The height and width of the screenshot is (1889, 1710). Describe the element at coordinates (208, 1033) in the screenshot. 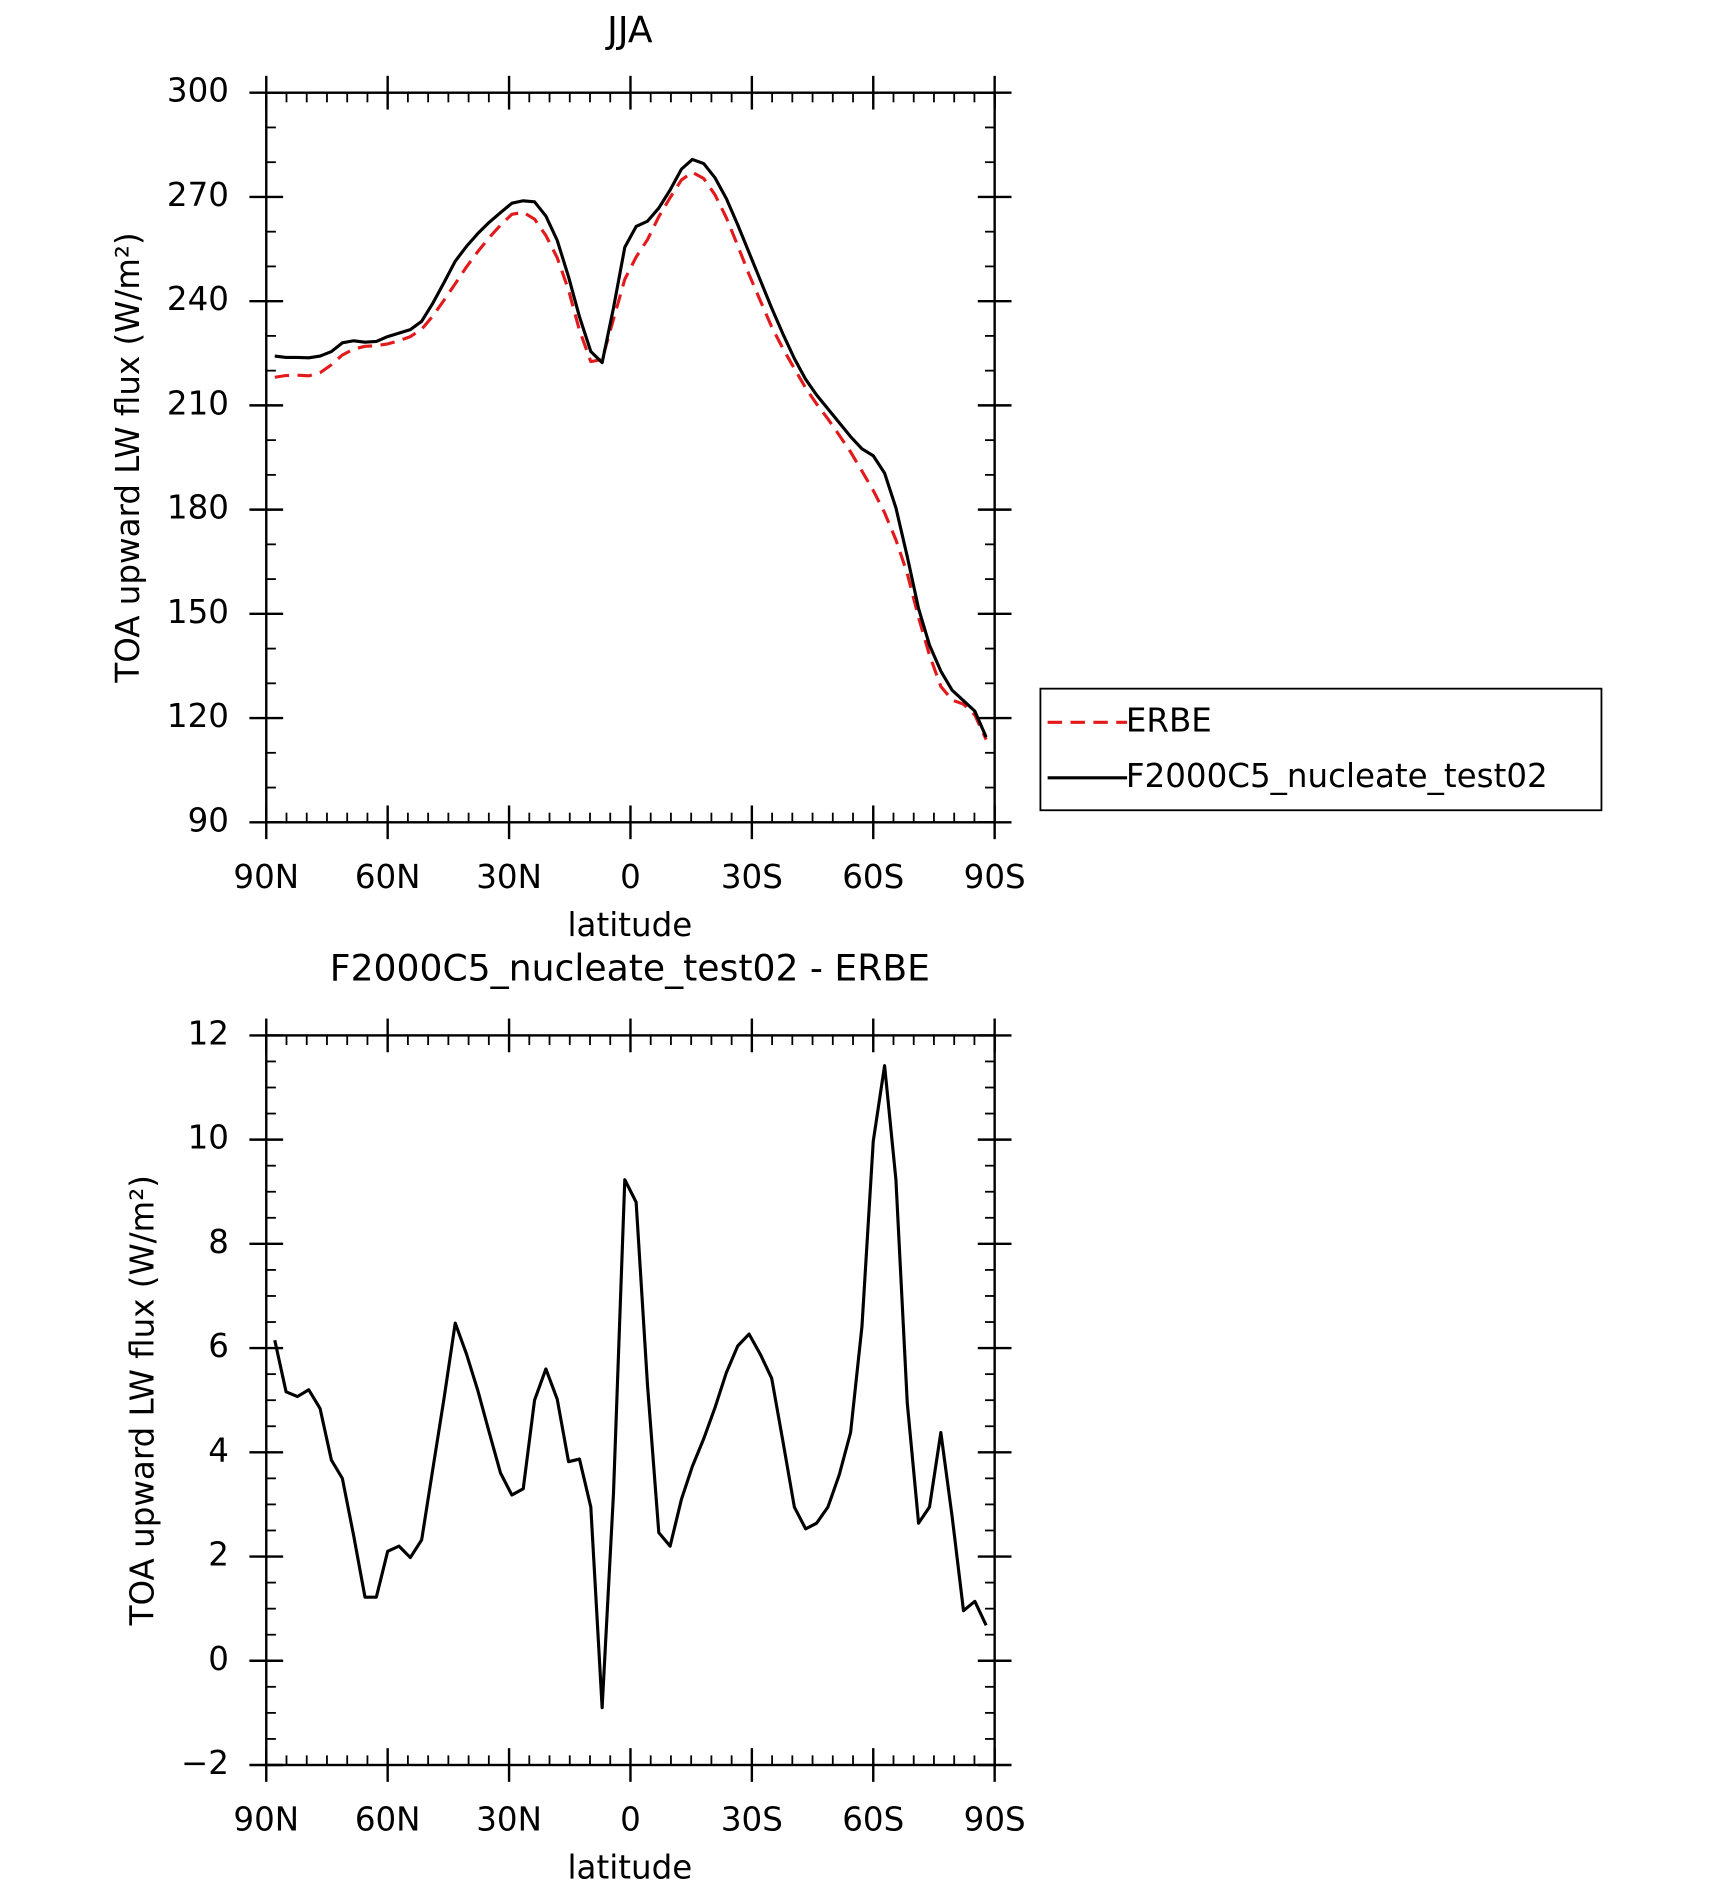

I see `y-tick-label: 12` at that location.